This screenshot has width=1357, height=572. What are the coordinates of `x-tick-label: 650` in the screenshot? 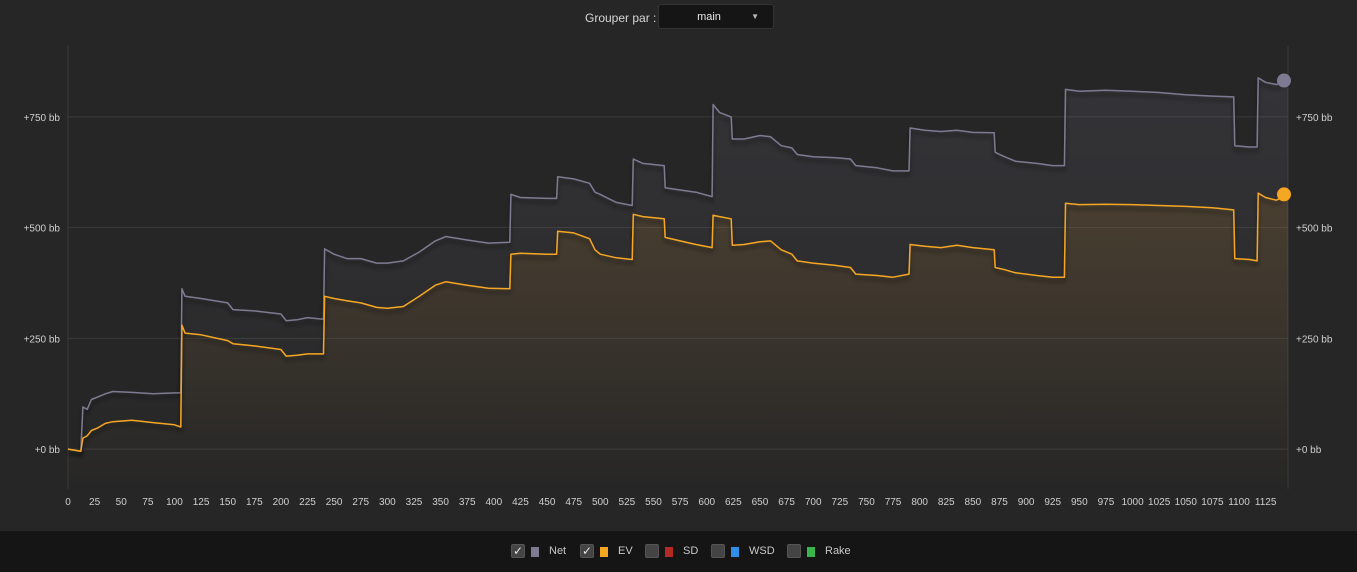 It's located at (760, 502).